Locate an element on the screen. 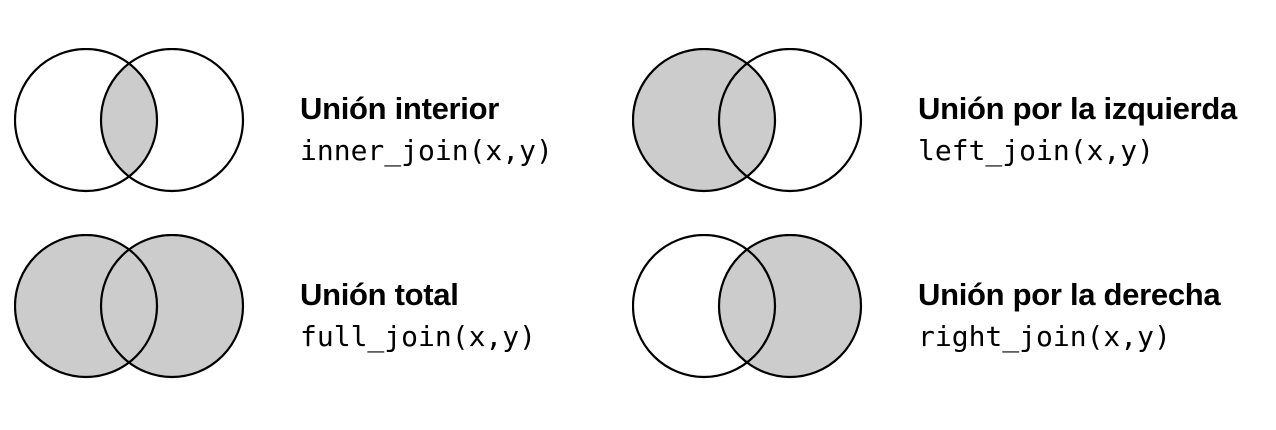 Image resolution: width=1276 pixels, height=430 pixels. join-code: full_join(x,y) is located at coordinates (418, 336).